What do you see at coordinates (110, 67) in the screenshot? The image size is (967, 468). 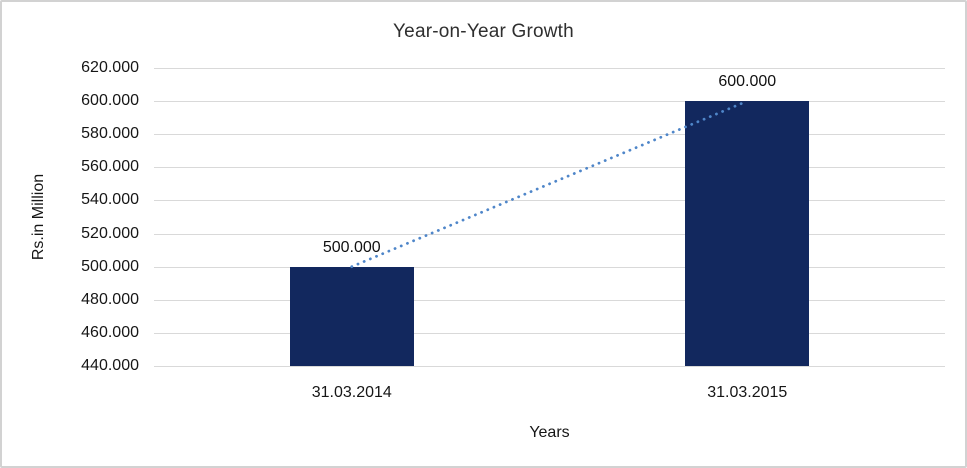 I see `y-tick-label: 620.000` at bounding box center [110, 67].